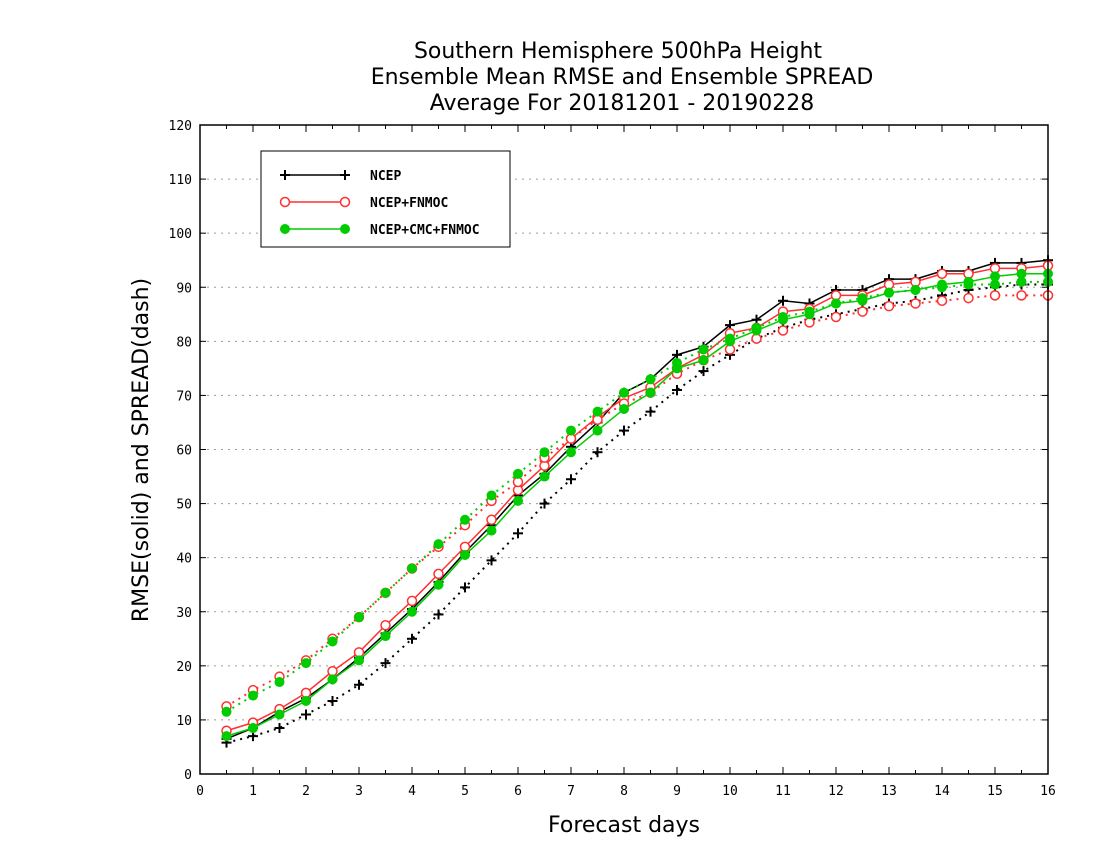 The height and width of the screenshot is (850, 1100). I want to click on x-tick-label: 3, so click(359, 791).